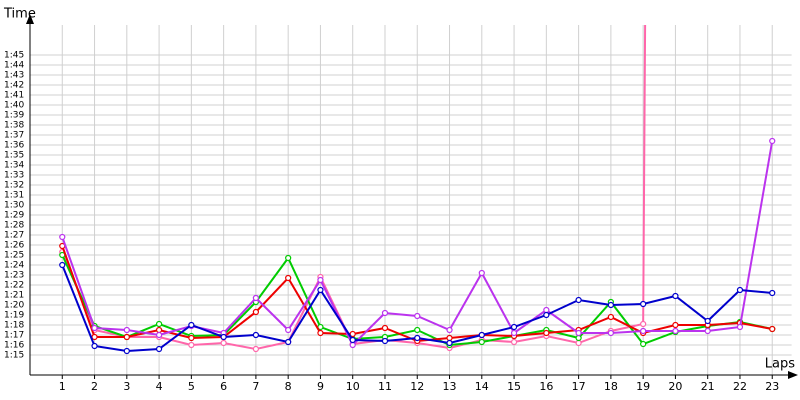 The image size is (800, 400). What do you see at coordinates (579, 386) in the screenshot?
I see `x-tick-label: 17` at bounding box center [579, 386].